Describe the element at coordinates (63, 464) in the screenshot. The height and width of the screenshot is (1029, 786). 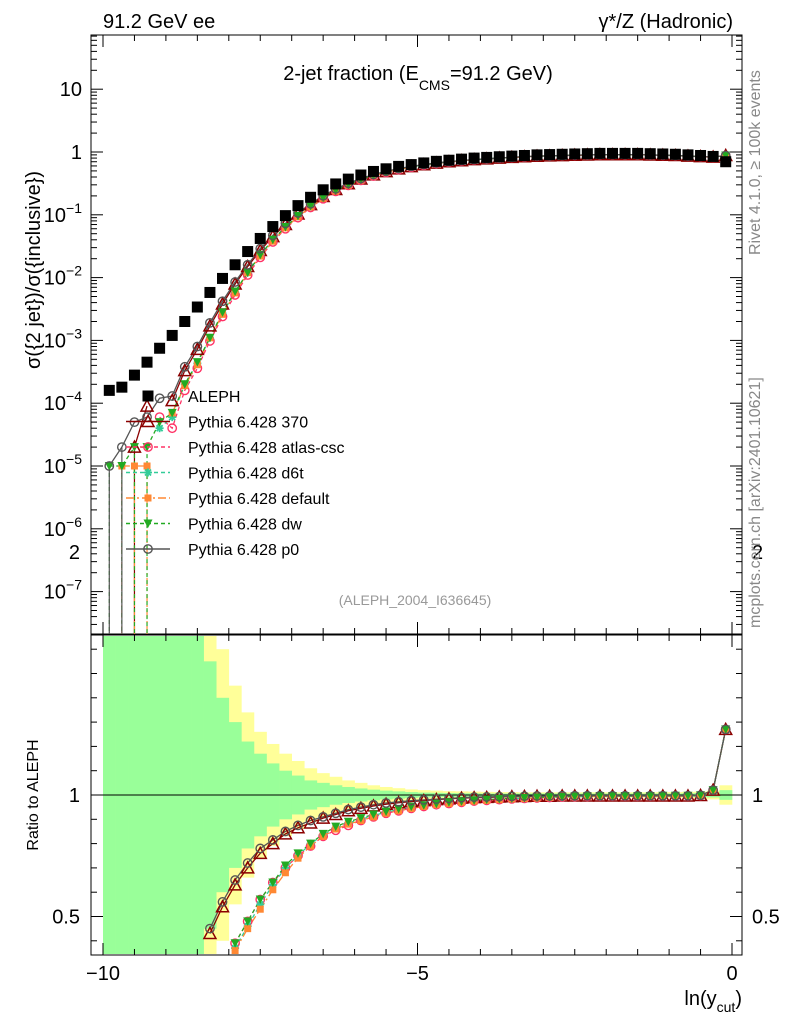
I see `y-tick-label: 10⁻⁵` at that location.